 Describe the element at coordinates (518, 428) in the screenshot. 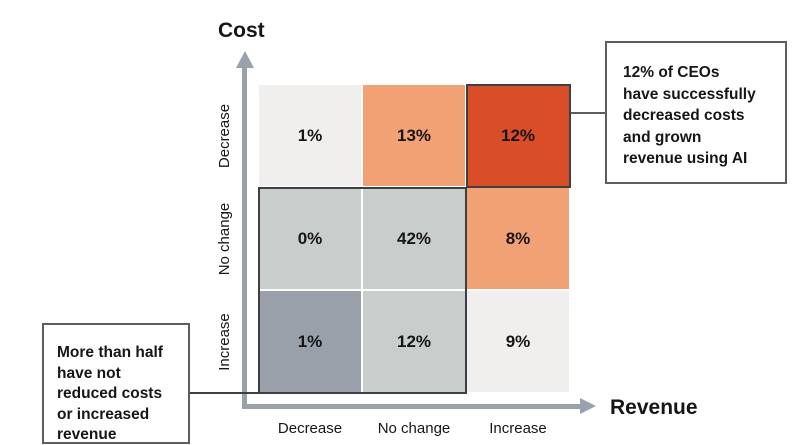

I see `x-tick-increase: Increase` at that location.